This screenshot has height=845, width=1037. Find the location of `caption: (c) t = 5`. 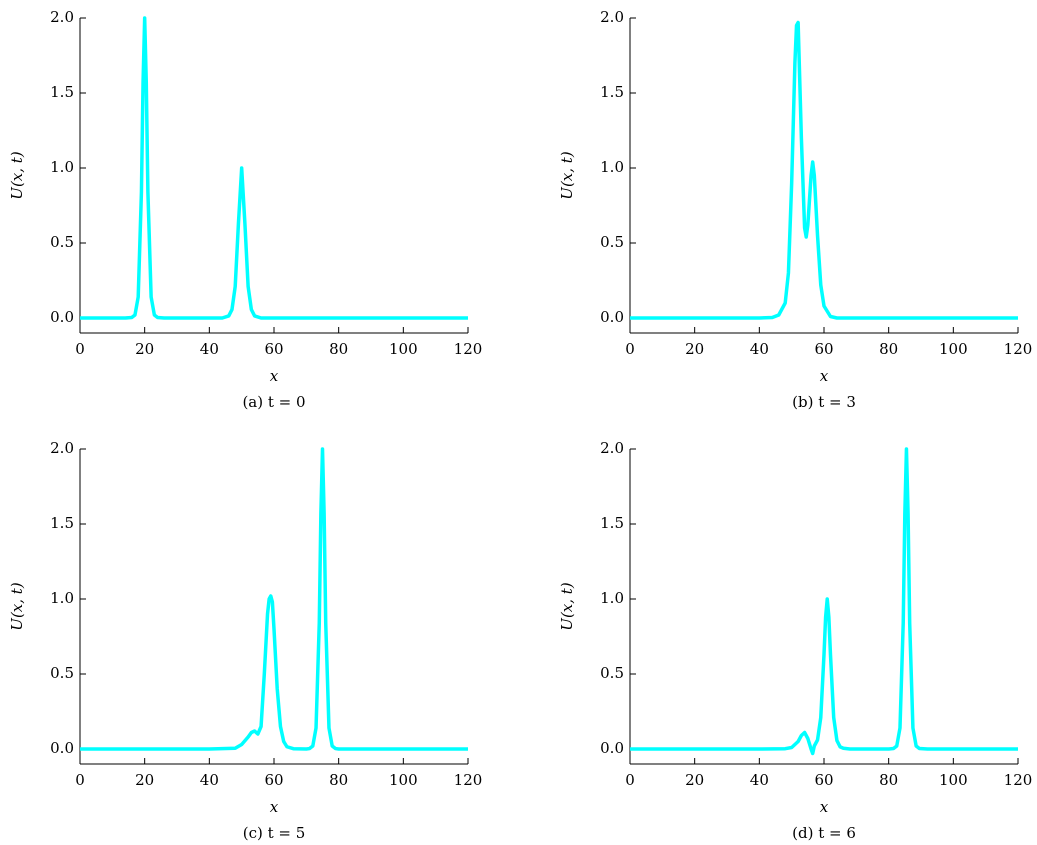

caption: (c) t = 5 is located at coordinates (274, 833).